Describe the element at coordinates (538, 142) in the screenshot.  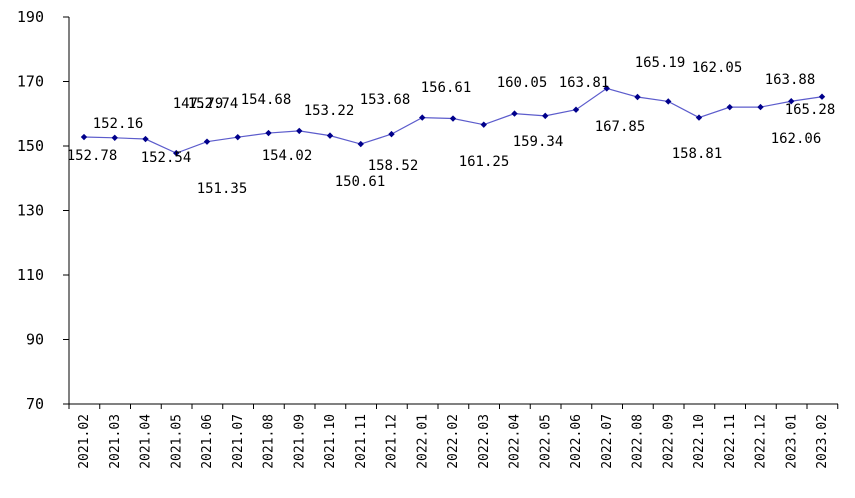
I see `data-label: 159.34` at that location.